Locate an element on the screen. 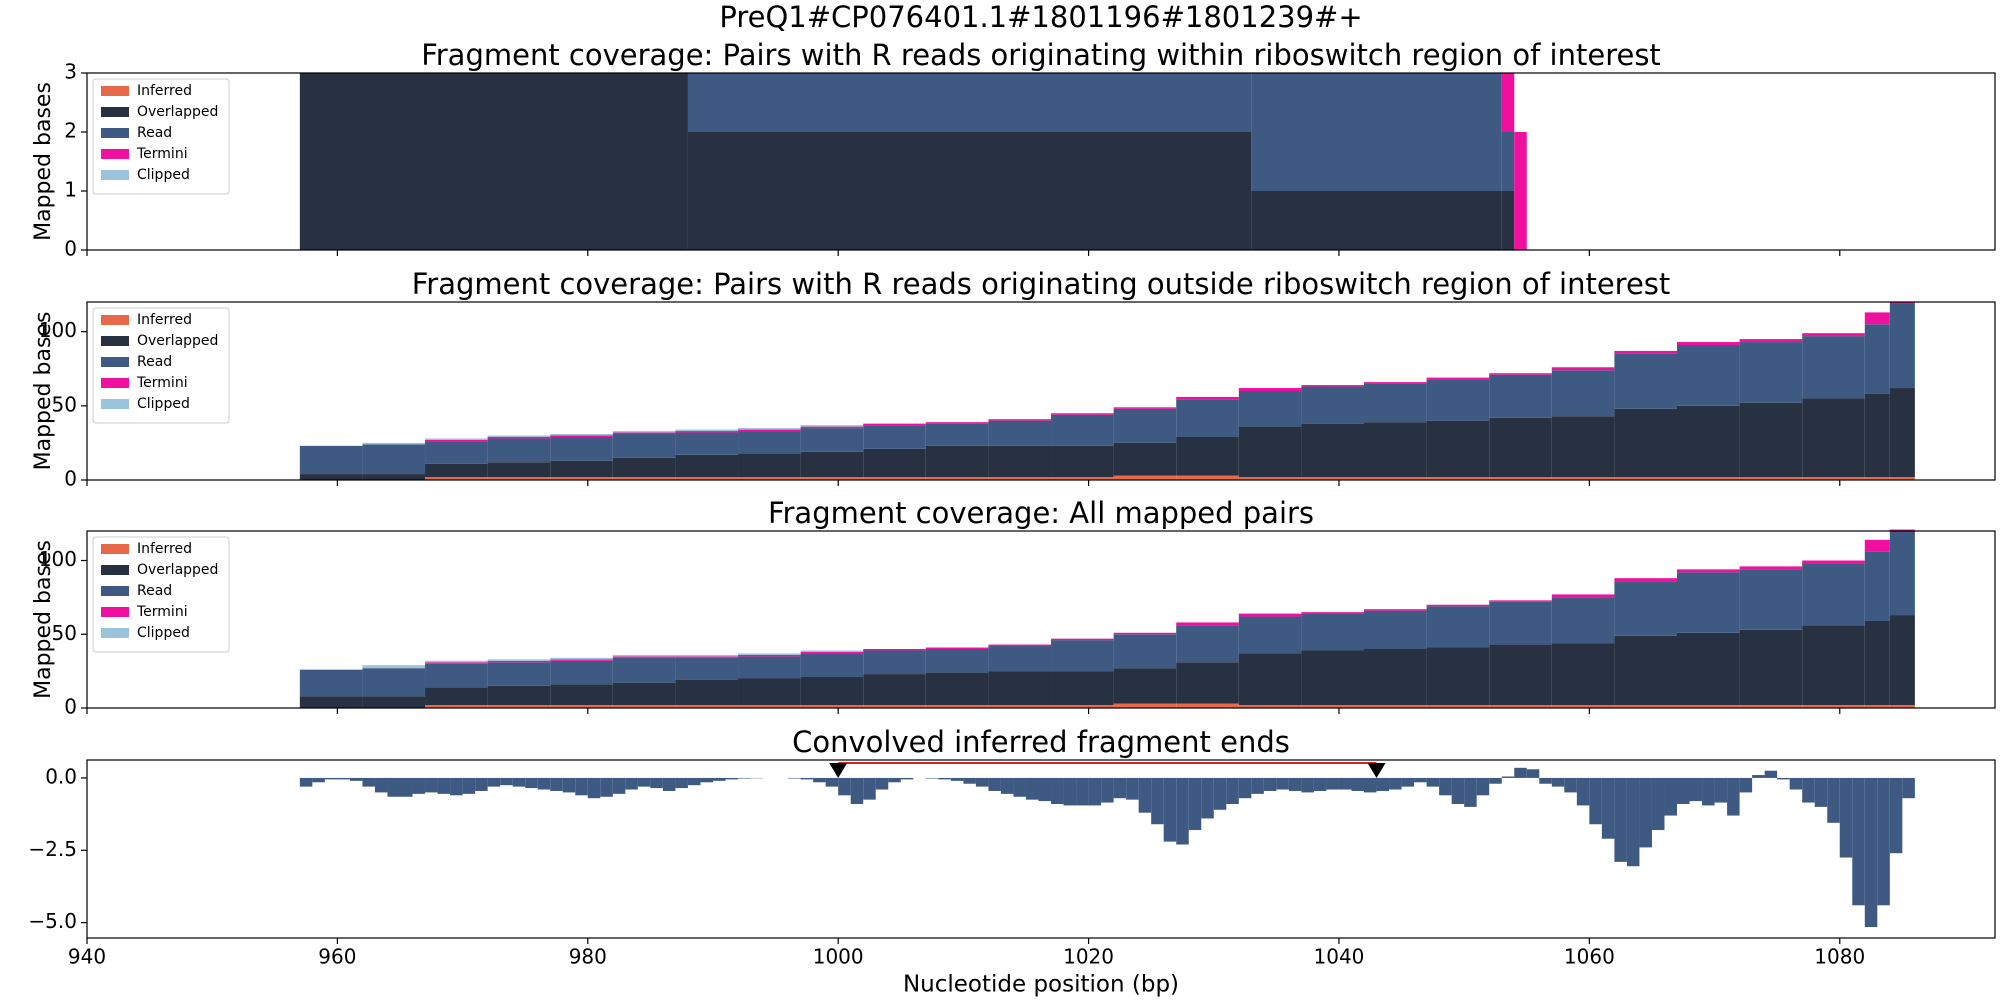 This screenshot has width=2000, height=1000. x-tick-label: 980 is located at coordinates (588, 957).